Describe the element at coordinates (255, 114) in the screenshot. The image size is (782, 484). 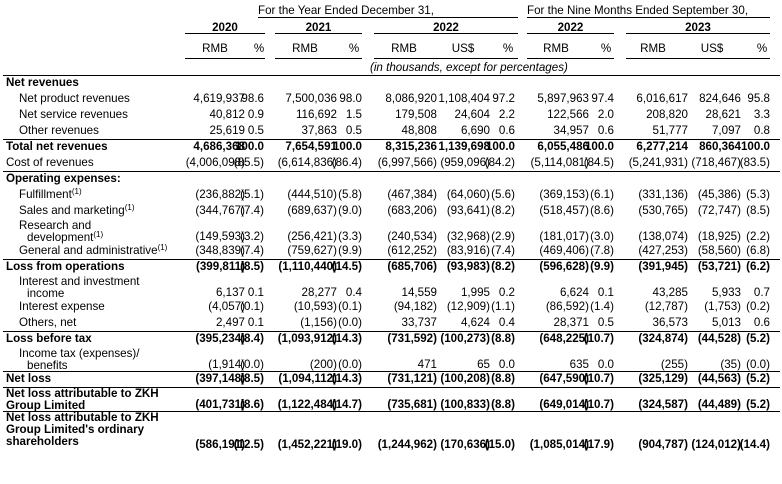
I see `table-cell: 0.9` at that location.